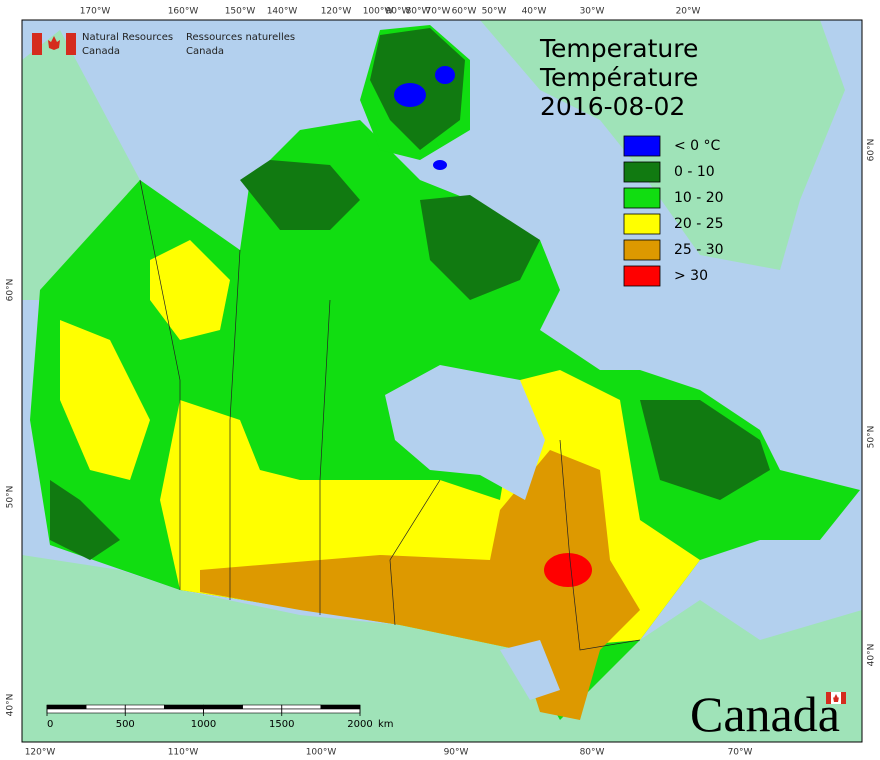  Describe the element at coordinates (321, 753) in the screenshot. I see `bottom-longitude-label: 100°W` at that location.